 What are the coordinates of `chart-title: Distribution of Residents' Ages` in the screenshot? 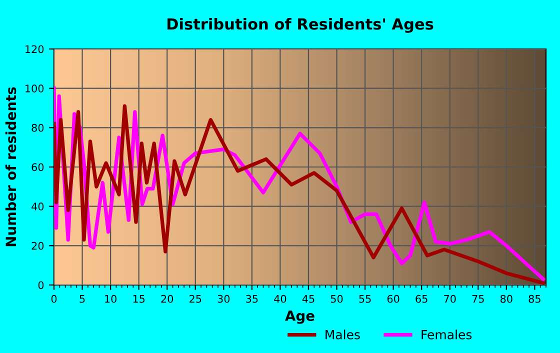 It's located at (300, 25).